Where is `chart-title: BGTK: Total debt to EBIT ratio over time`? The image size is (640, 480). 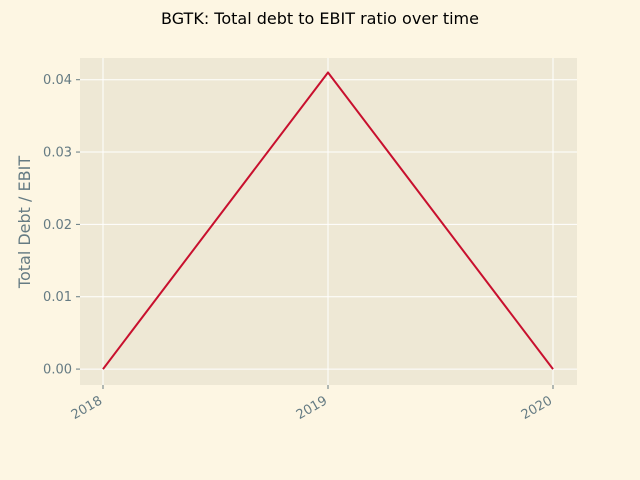
chart-title: BGTK: Total debt to EBIT ratio over time is located at coordinates (320, 18).